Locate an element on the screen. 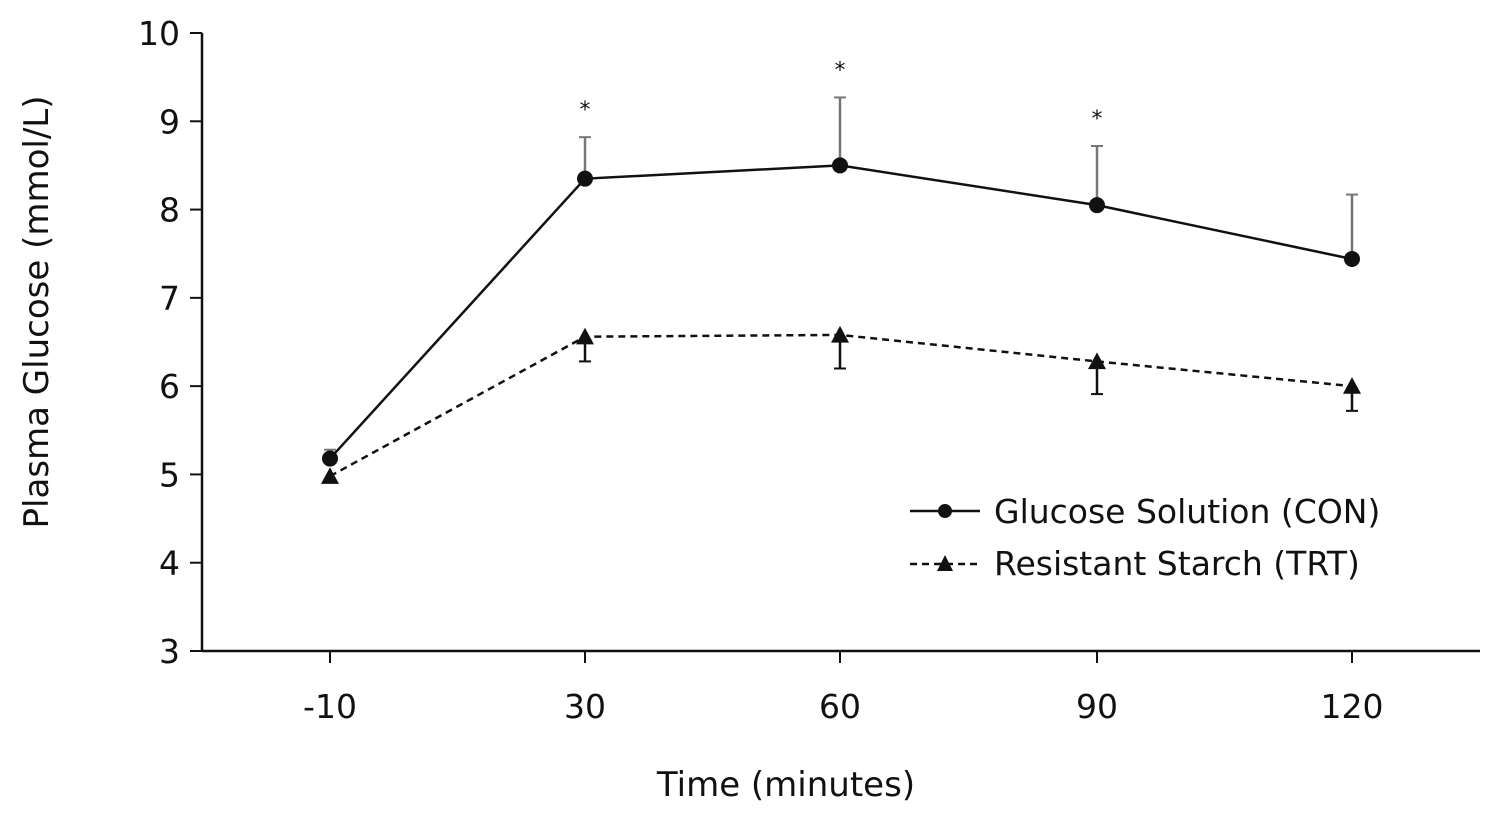 The height and width of the screenshot is (818, 1500). annotation-layer: * * * is located at coordinates (841, 95).